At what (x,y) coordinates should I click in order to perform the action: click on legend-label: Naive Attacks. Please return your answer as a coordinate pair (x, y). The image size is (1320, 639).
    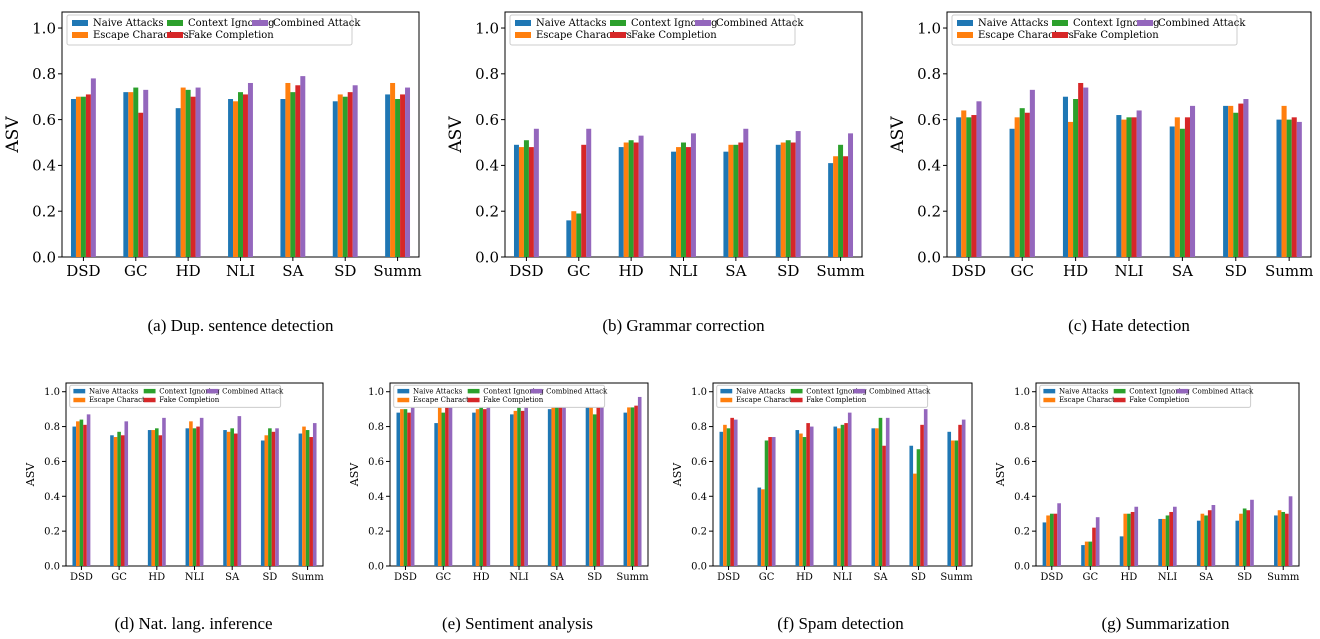
    Looking at the image, I should click on (761, 391).